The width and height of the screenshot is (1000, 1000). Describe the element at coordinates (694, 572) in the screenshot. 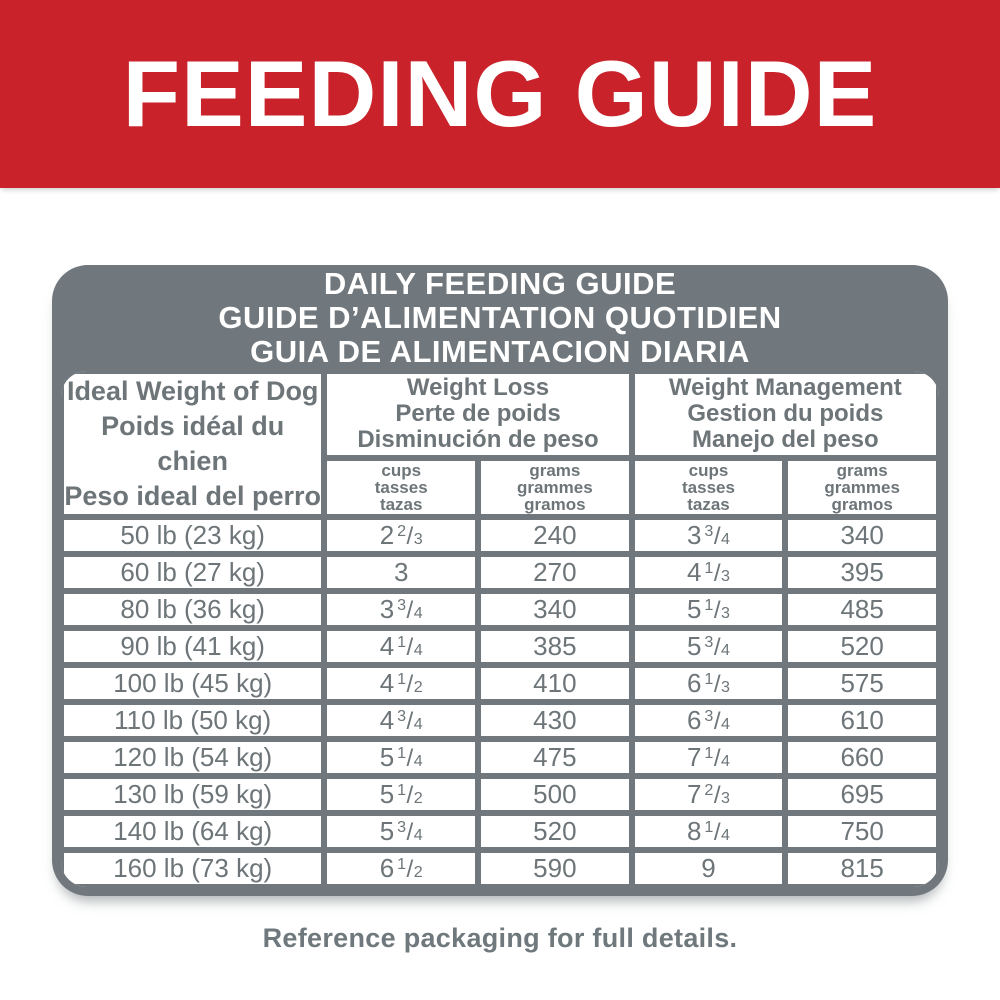

I see `cups-whole: 4` at that location.